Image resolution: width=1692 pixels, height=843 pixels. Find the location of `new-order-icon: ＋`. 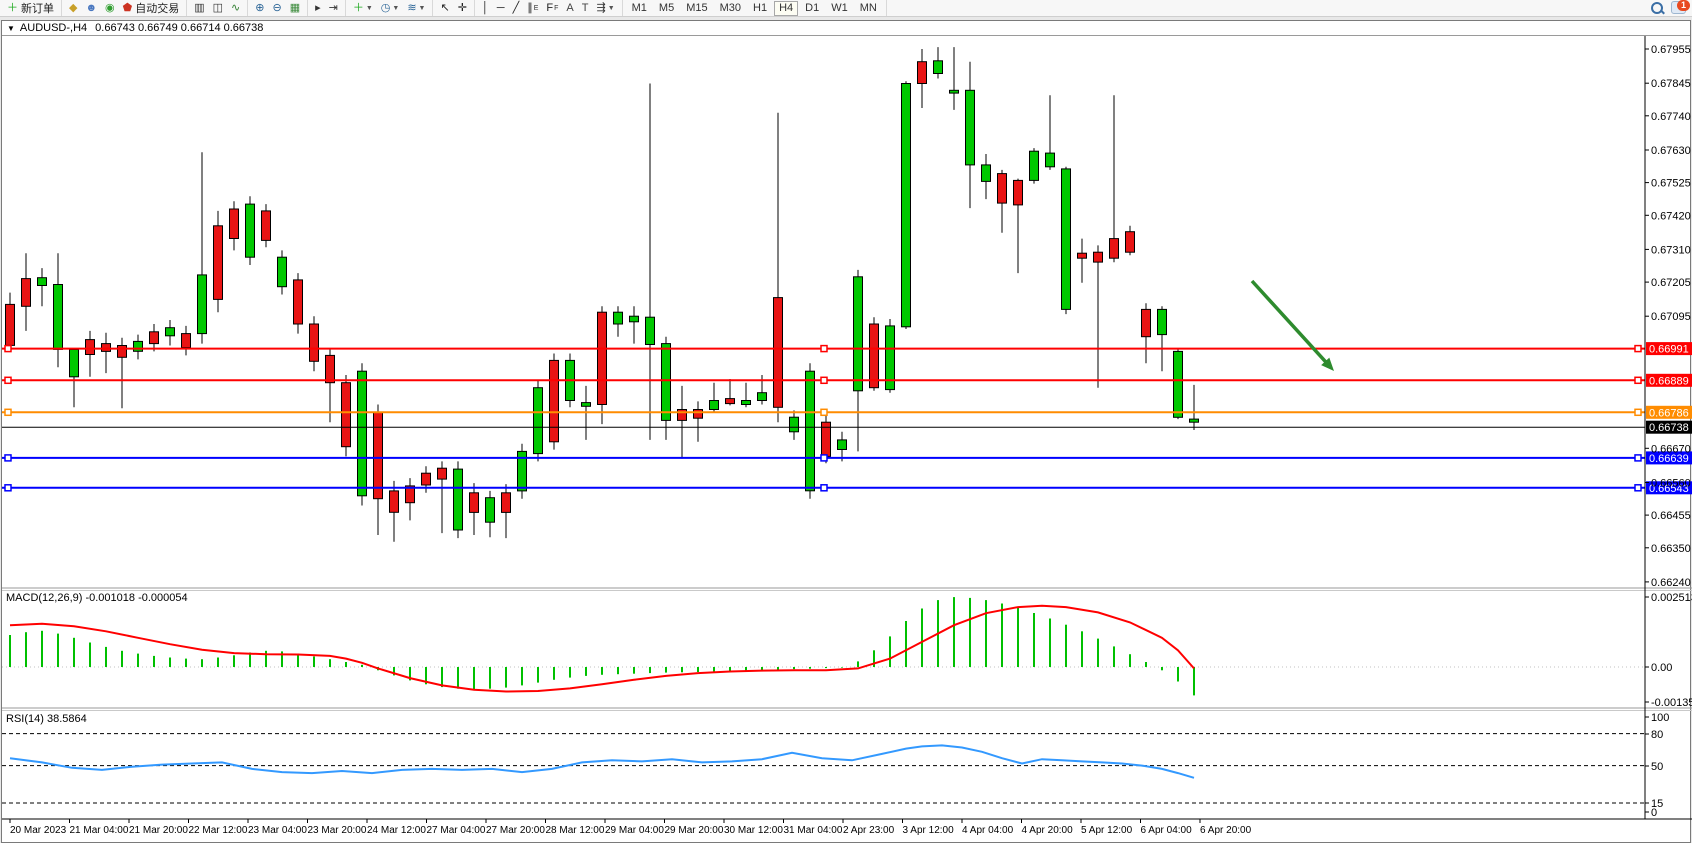

new-order-icon: ＋ is located at coordinates (12, 8).